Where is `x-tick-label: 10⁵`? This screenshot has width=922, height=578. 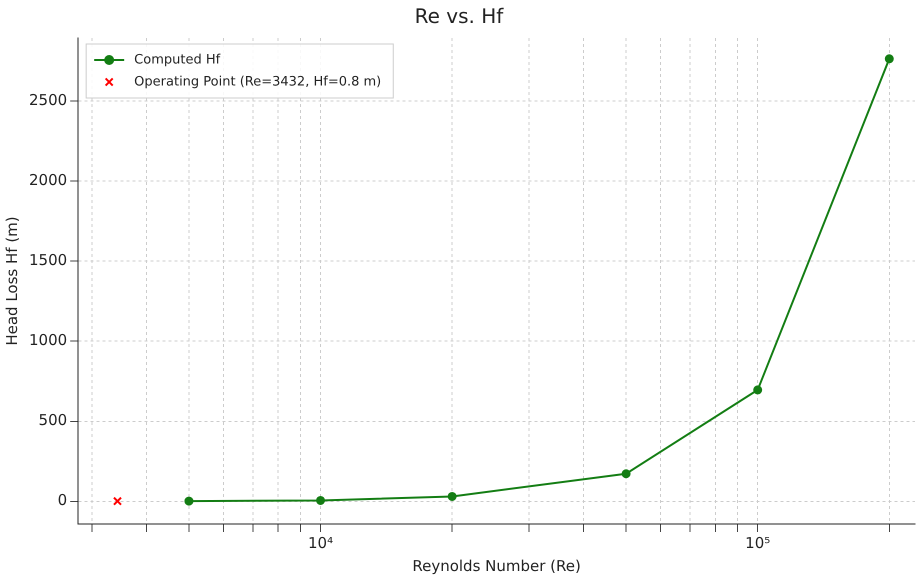
x-tick-label: 10⁵ is located at coordinates (757, 543).